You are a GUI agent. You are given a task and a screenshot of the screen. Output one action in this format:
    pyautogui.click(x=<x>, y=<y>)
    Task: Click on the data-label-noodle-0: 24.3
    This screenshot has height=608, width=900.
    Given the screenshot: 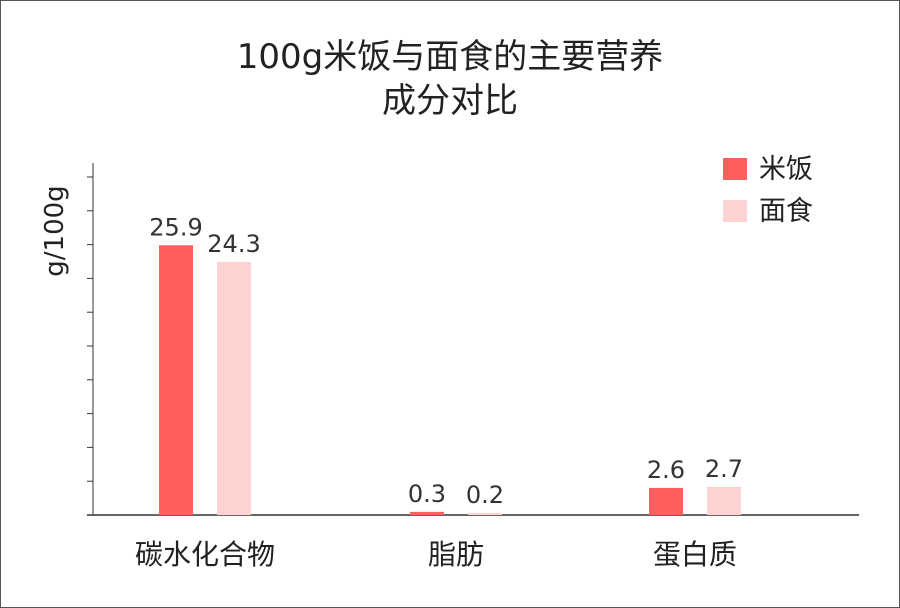 What is the action you would take?
    pyautogui.click(x=233, y=244)
    